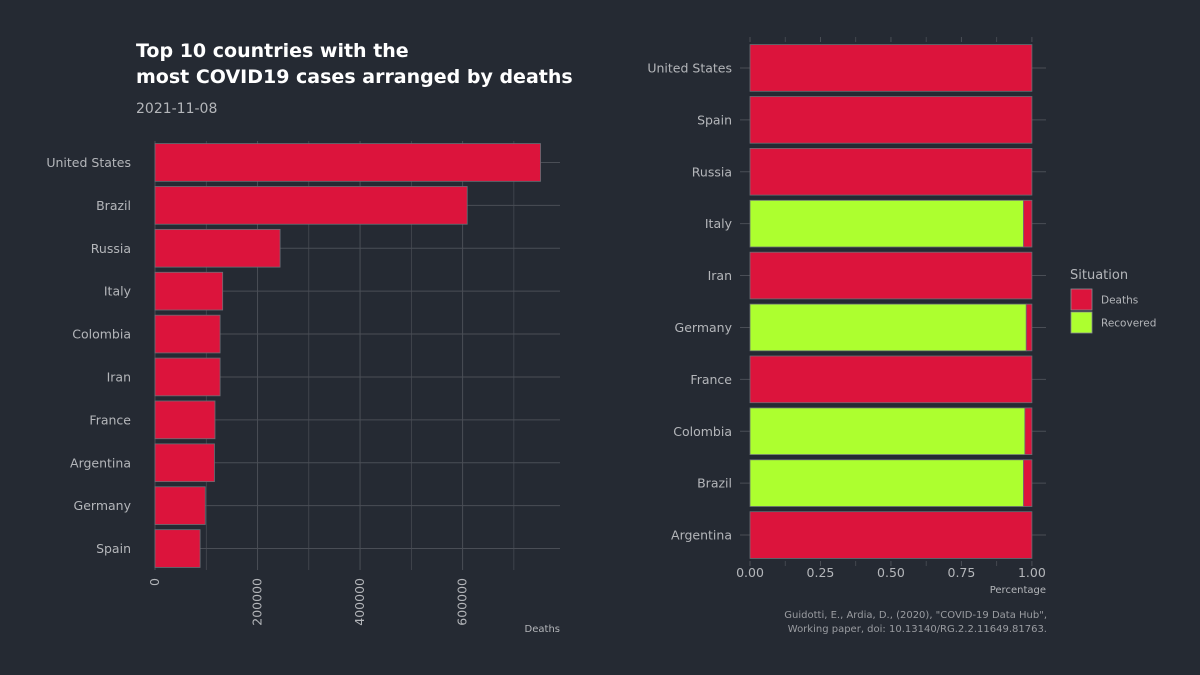  Describe the element at coordinates (888, 327) in the screenshot. I see `bar-recovered-germany` at that location.